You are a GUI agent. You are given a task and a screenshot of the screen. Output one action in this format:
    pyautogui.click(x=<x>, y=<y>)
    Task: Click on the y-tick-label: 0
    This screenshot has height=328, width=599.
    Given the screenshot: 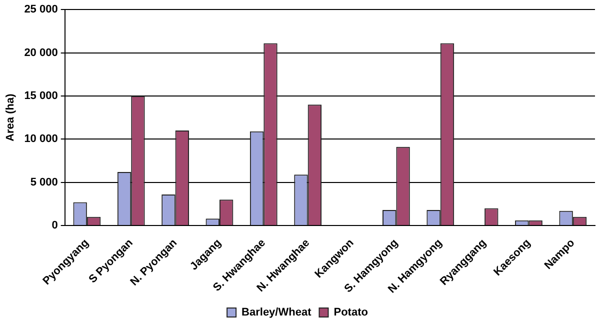 What is the action you would take?
    pyautogui.click(x=55, y=226)
    